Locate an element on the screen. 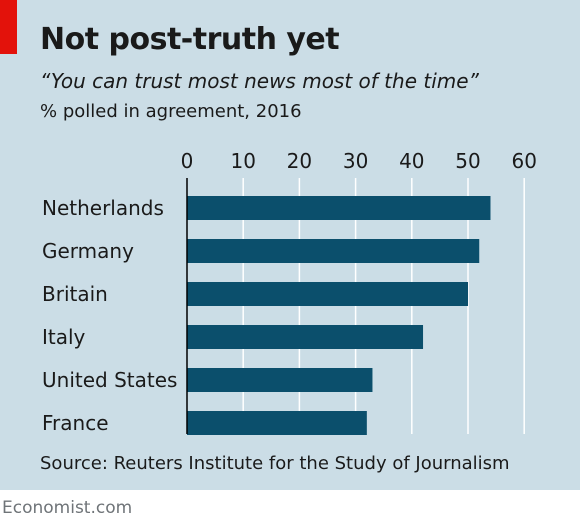  x-tick-label: 40 is located at coordinates (411, 161).